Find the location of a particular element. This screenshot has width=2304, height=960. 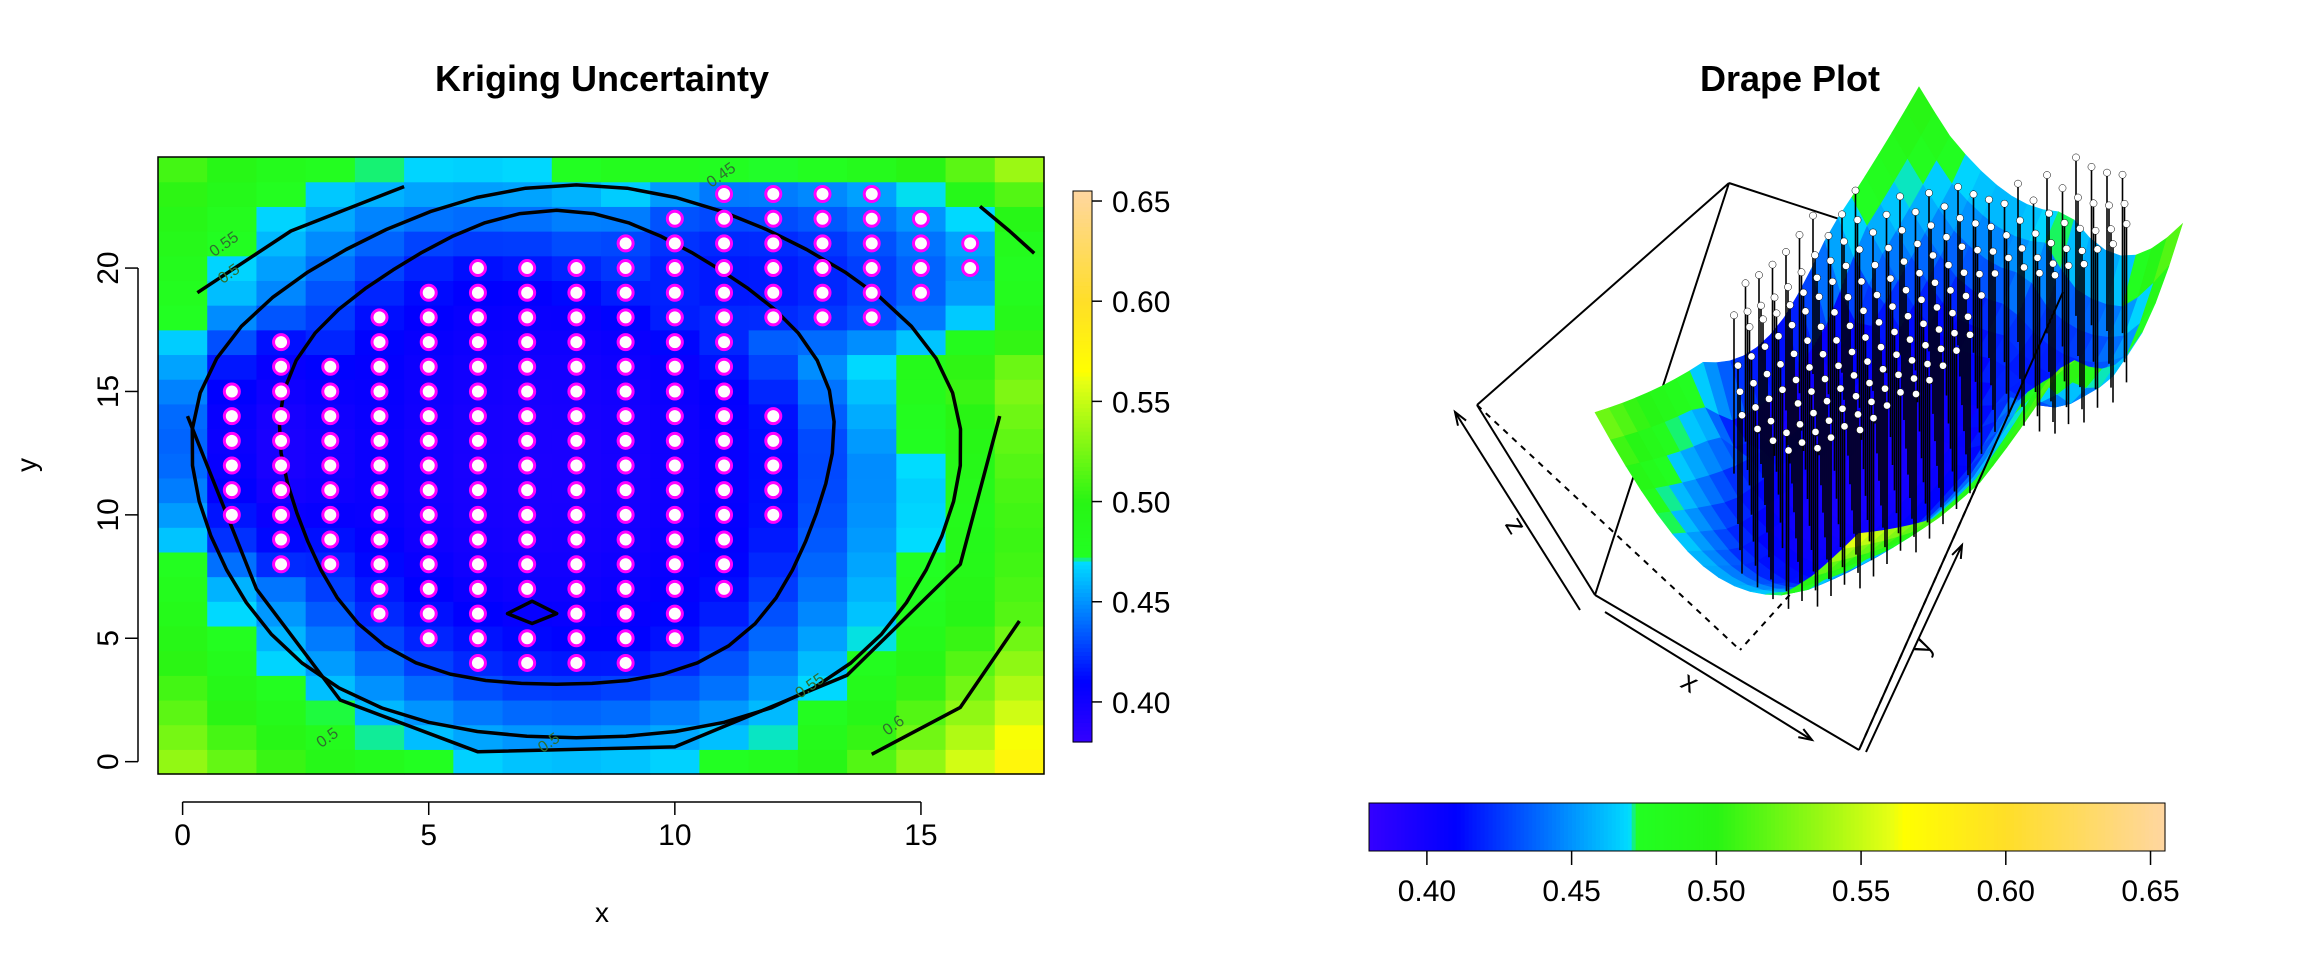

colorbar-tick-label: 0.65 is located at coordinates (1141, 202).